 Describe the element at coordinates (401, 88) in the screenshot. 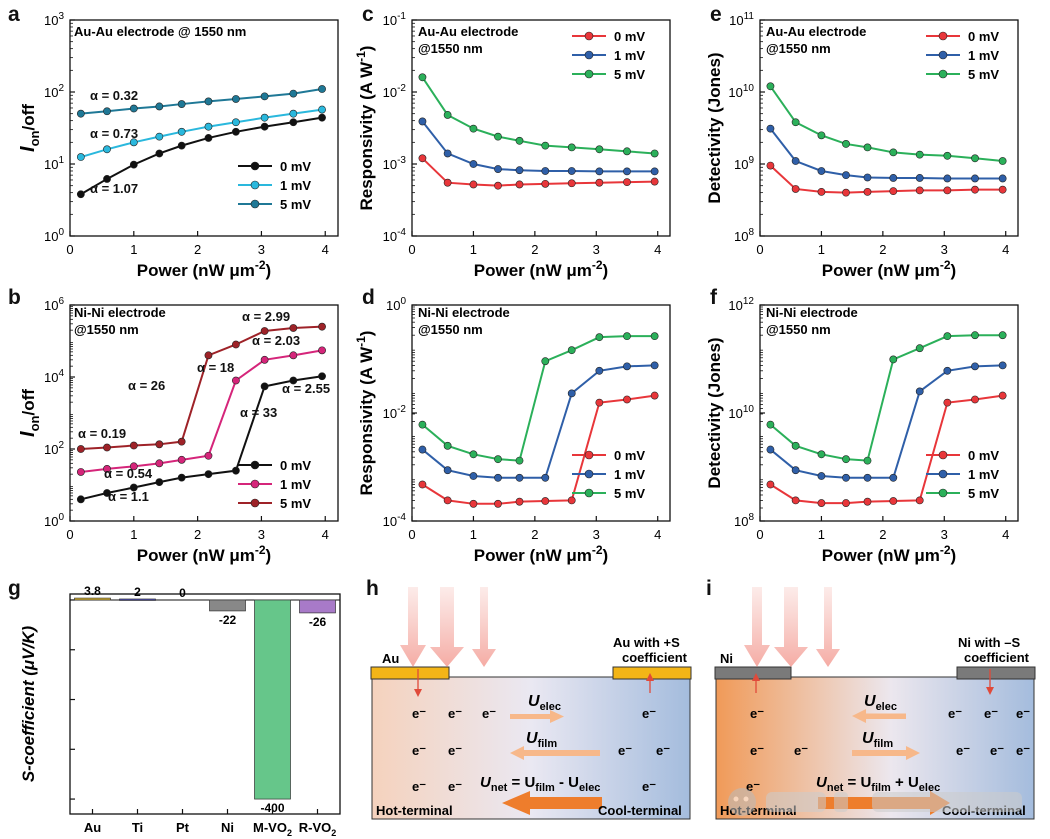

I see `y-tick-exponent: -2` at that location.